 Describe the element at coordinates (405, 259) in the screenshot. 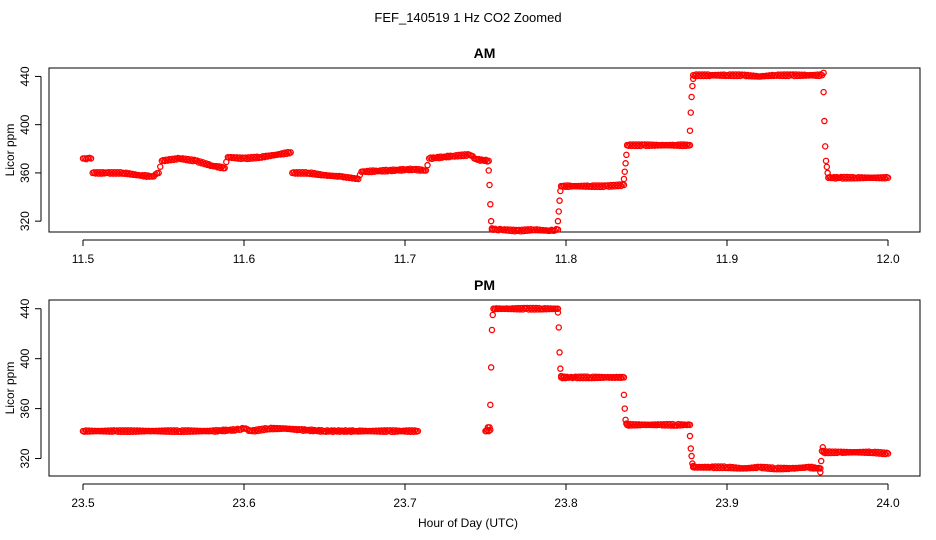

I see `x-tick-label-am: 11.7` at that location.